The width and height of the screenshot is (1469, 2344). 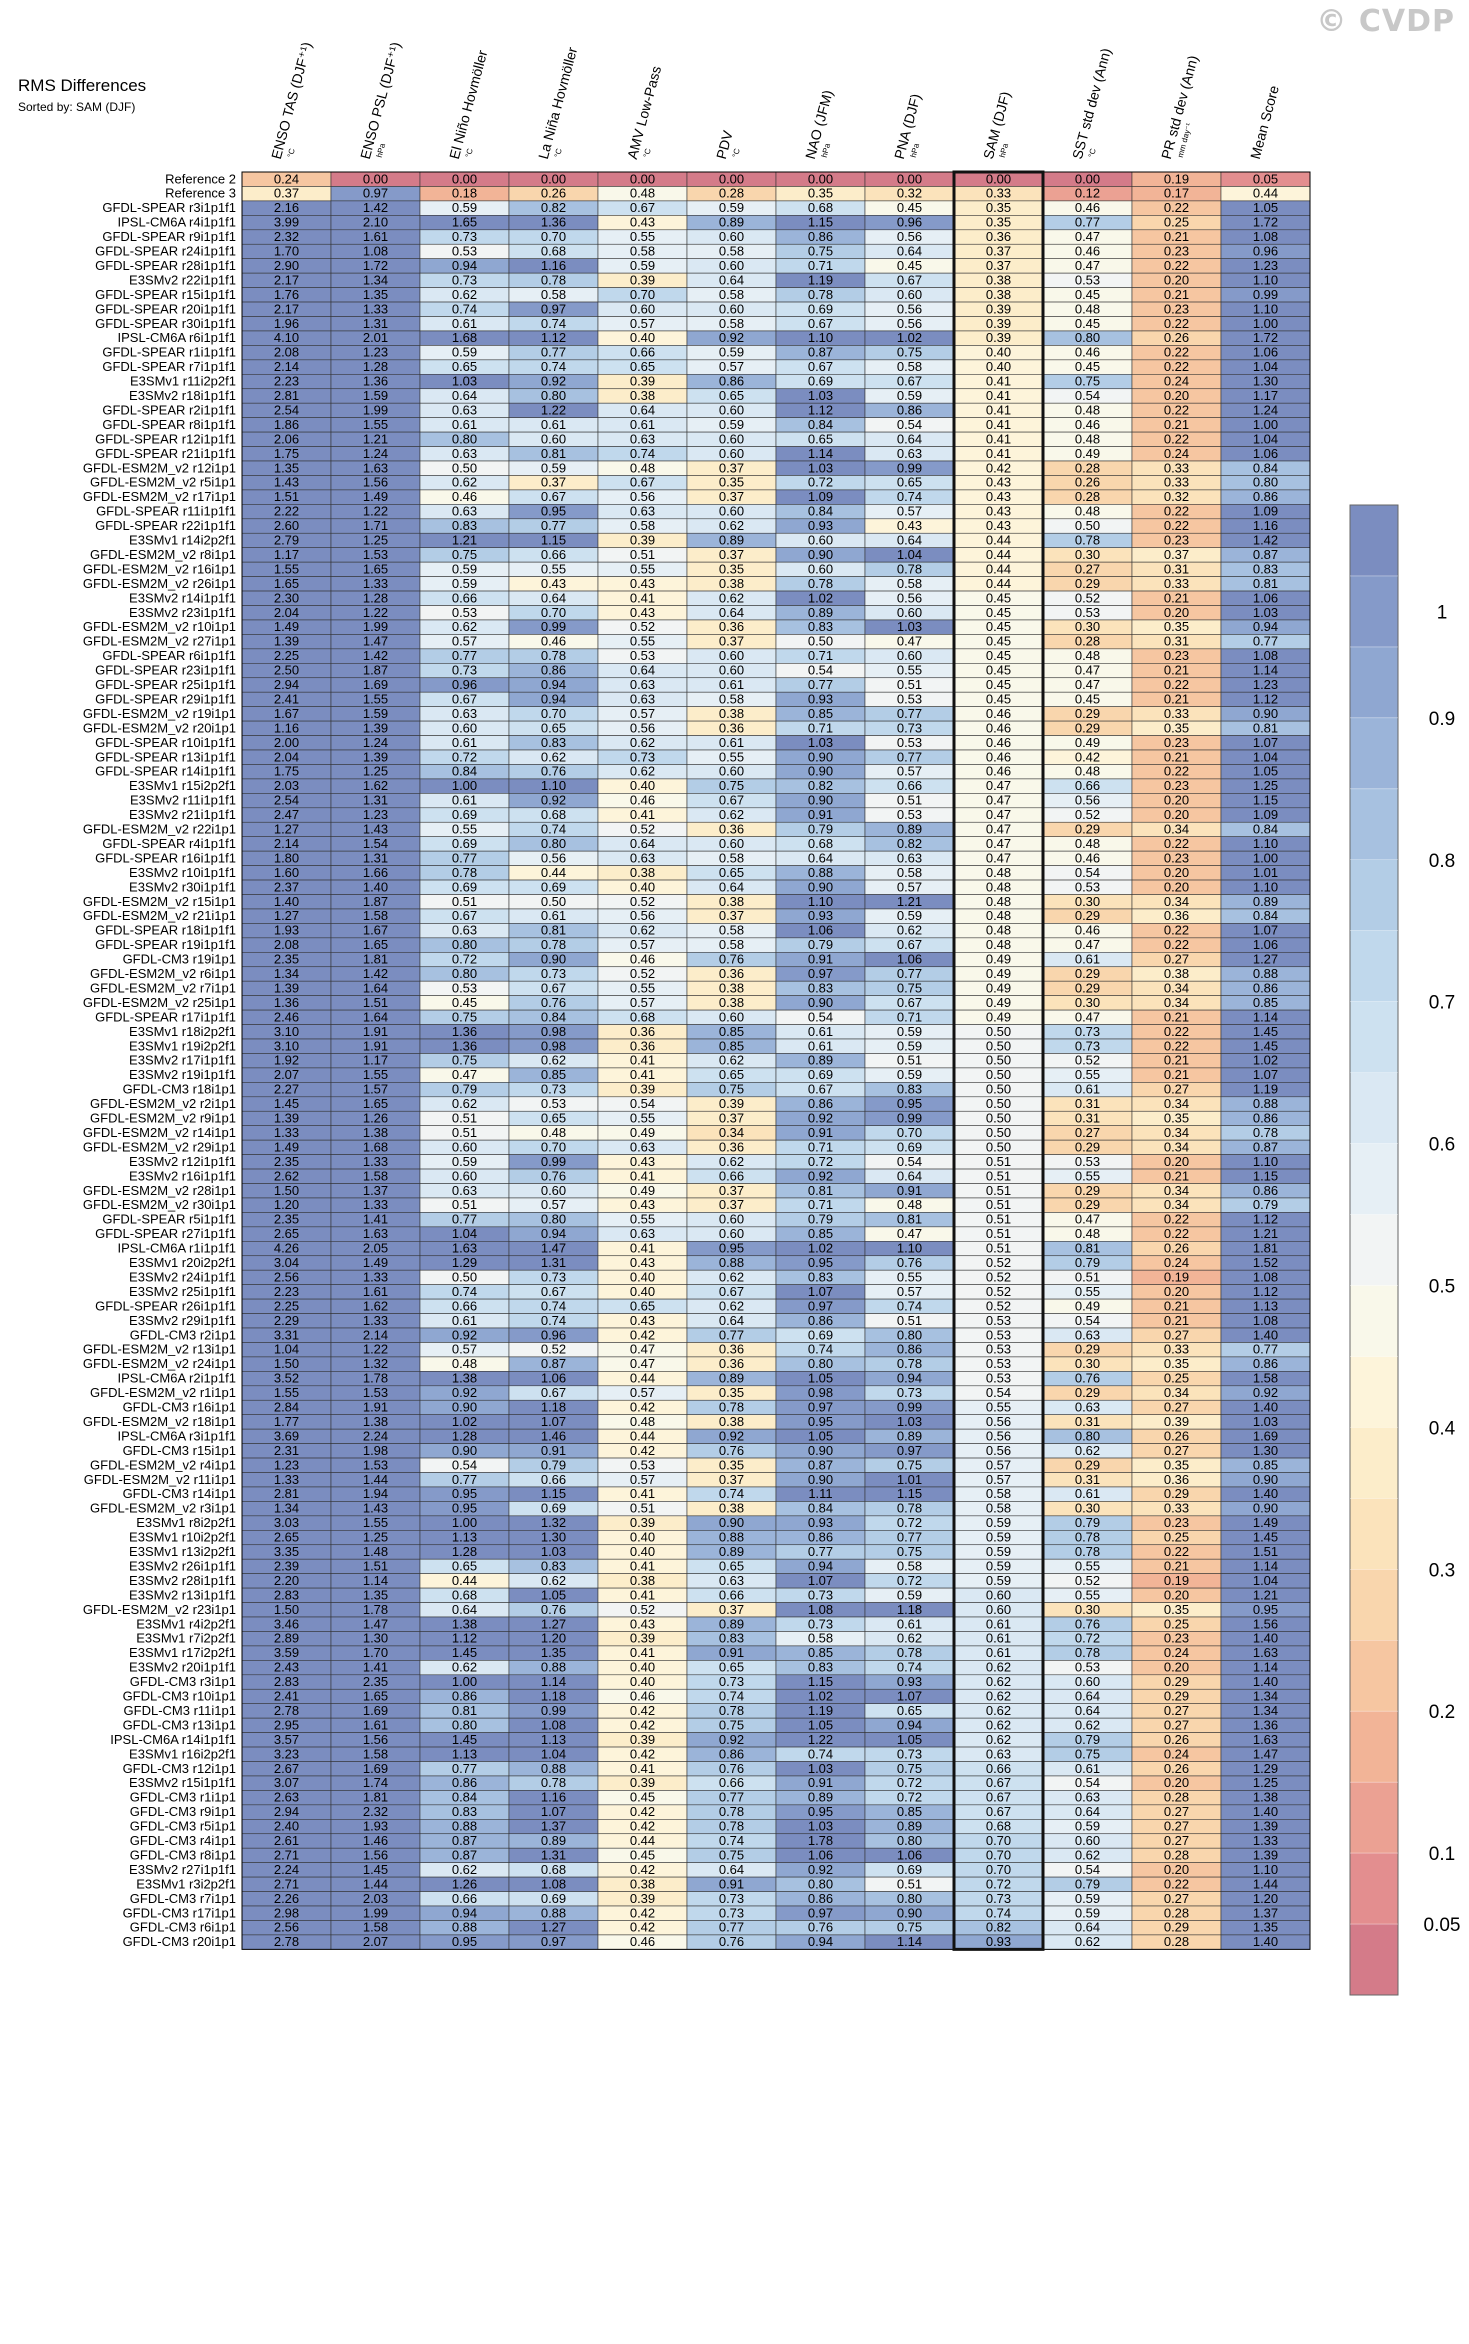 I want to click on cell-value: 2.56, so click(x=286, y=1927).